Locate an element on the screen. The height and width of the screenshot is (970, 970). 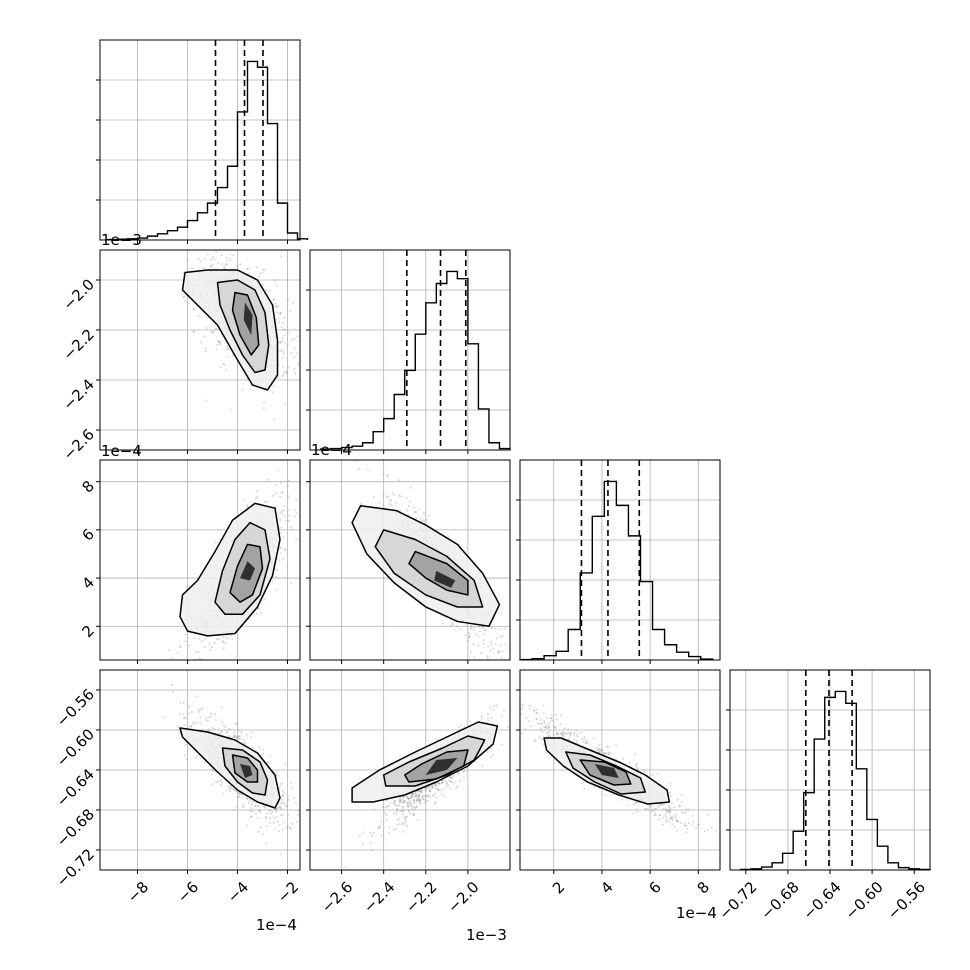
hist-2-step is located at coordinates (616, 570).